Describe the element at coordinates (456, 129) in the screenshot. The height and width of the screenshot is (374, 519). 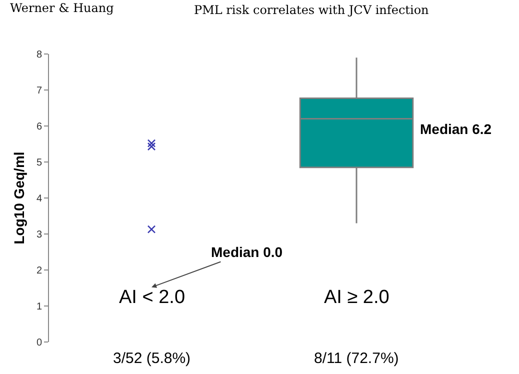
I see `annotation: Median 6.2` at that location.